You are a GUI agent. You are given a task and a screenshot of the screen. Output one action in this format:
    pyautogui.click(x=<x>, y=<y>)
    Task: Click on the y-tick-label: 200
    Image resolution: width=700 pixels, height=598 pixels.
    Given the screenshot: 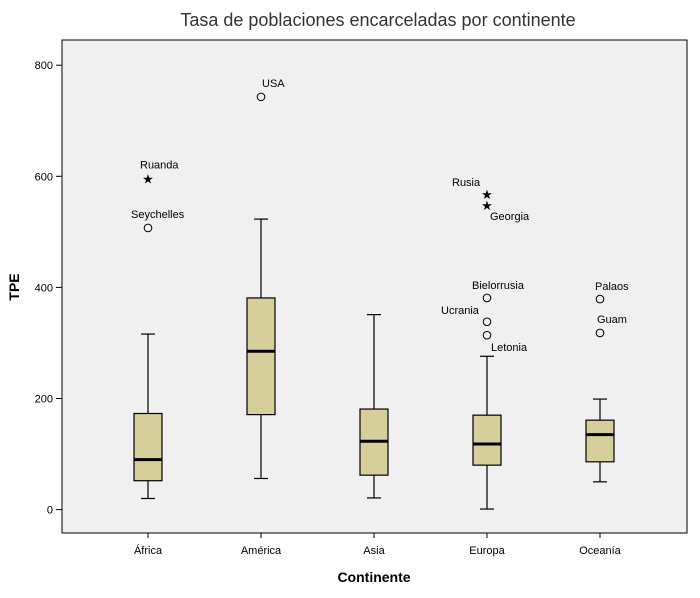 What is the action you would take?
    pyautogui.click(x=44, y=400)
    